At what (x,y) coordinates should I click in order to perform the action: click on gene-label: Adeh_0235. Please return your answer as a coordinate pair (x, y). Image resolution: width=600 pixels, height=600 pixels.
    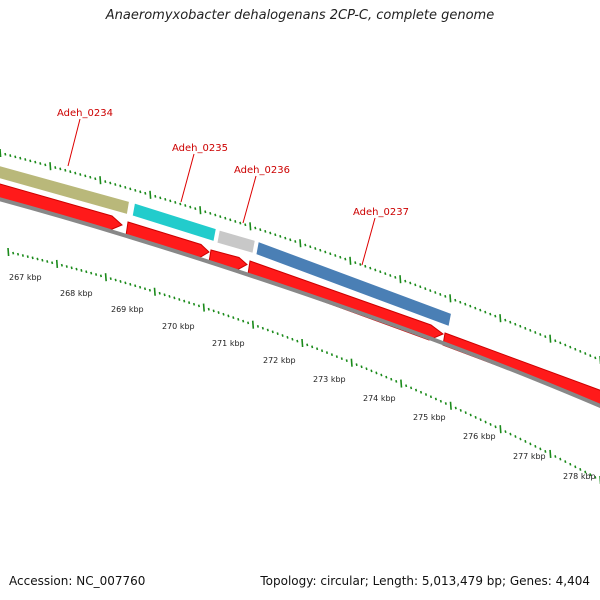
    Looking at the image, I should click on (200, 148).